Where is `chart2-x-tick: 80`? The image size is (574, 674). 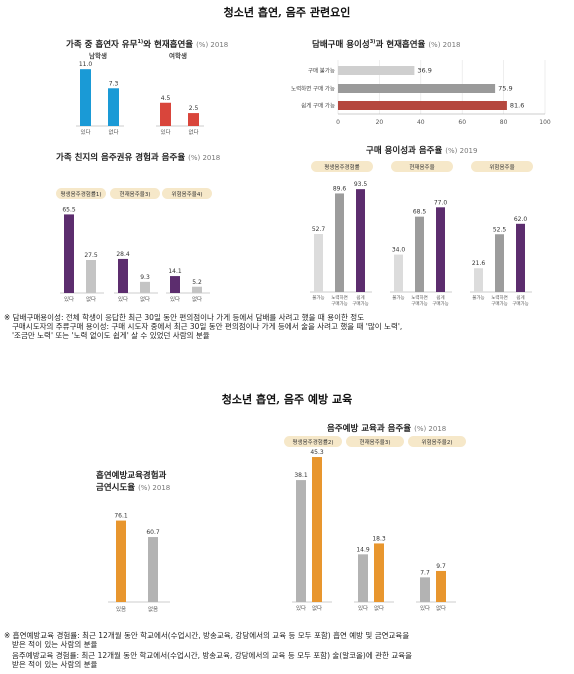 chart2-x-tick: 80 is located at coordinates (504, 122).